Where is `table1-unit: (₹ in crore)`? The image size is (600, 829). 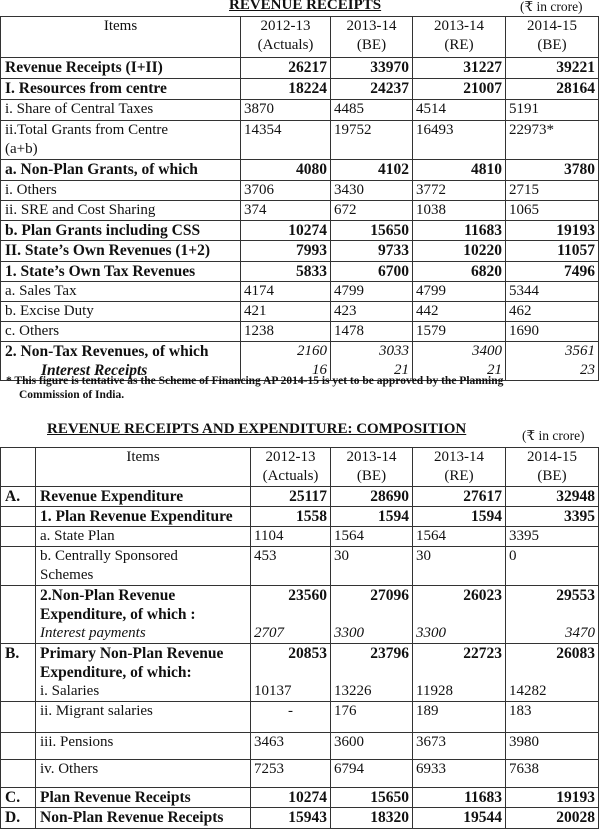
table1-unit: (₹ in crore) is located at coordinates (551, 7).